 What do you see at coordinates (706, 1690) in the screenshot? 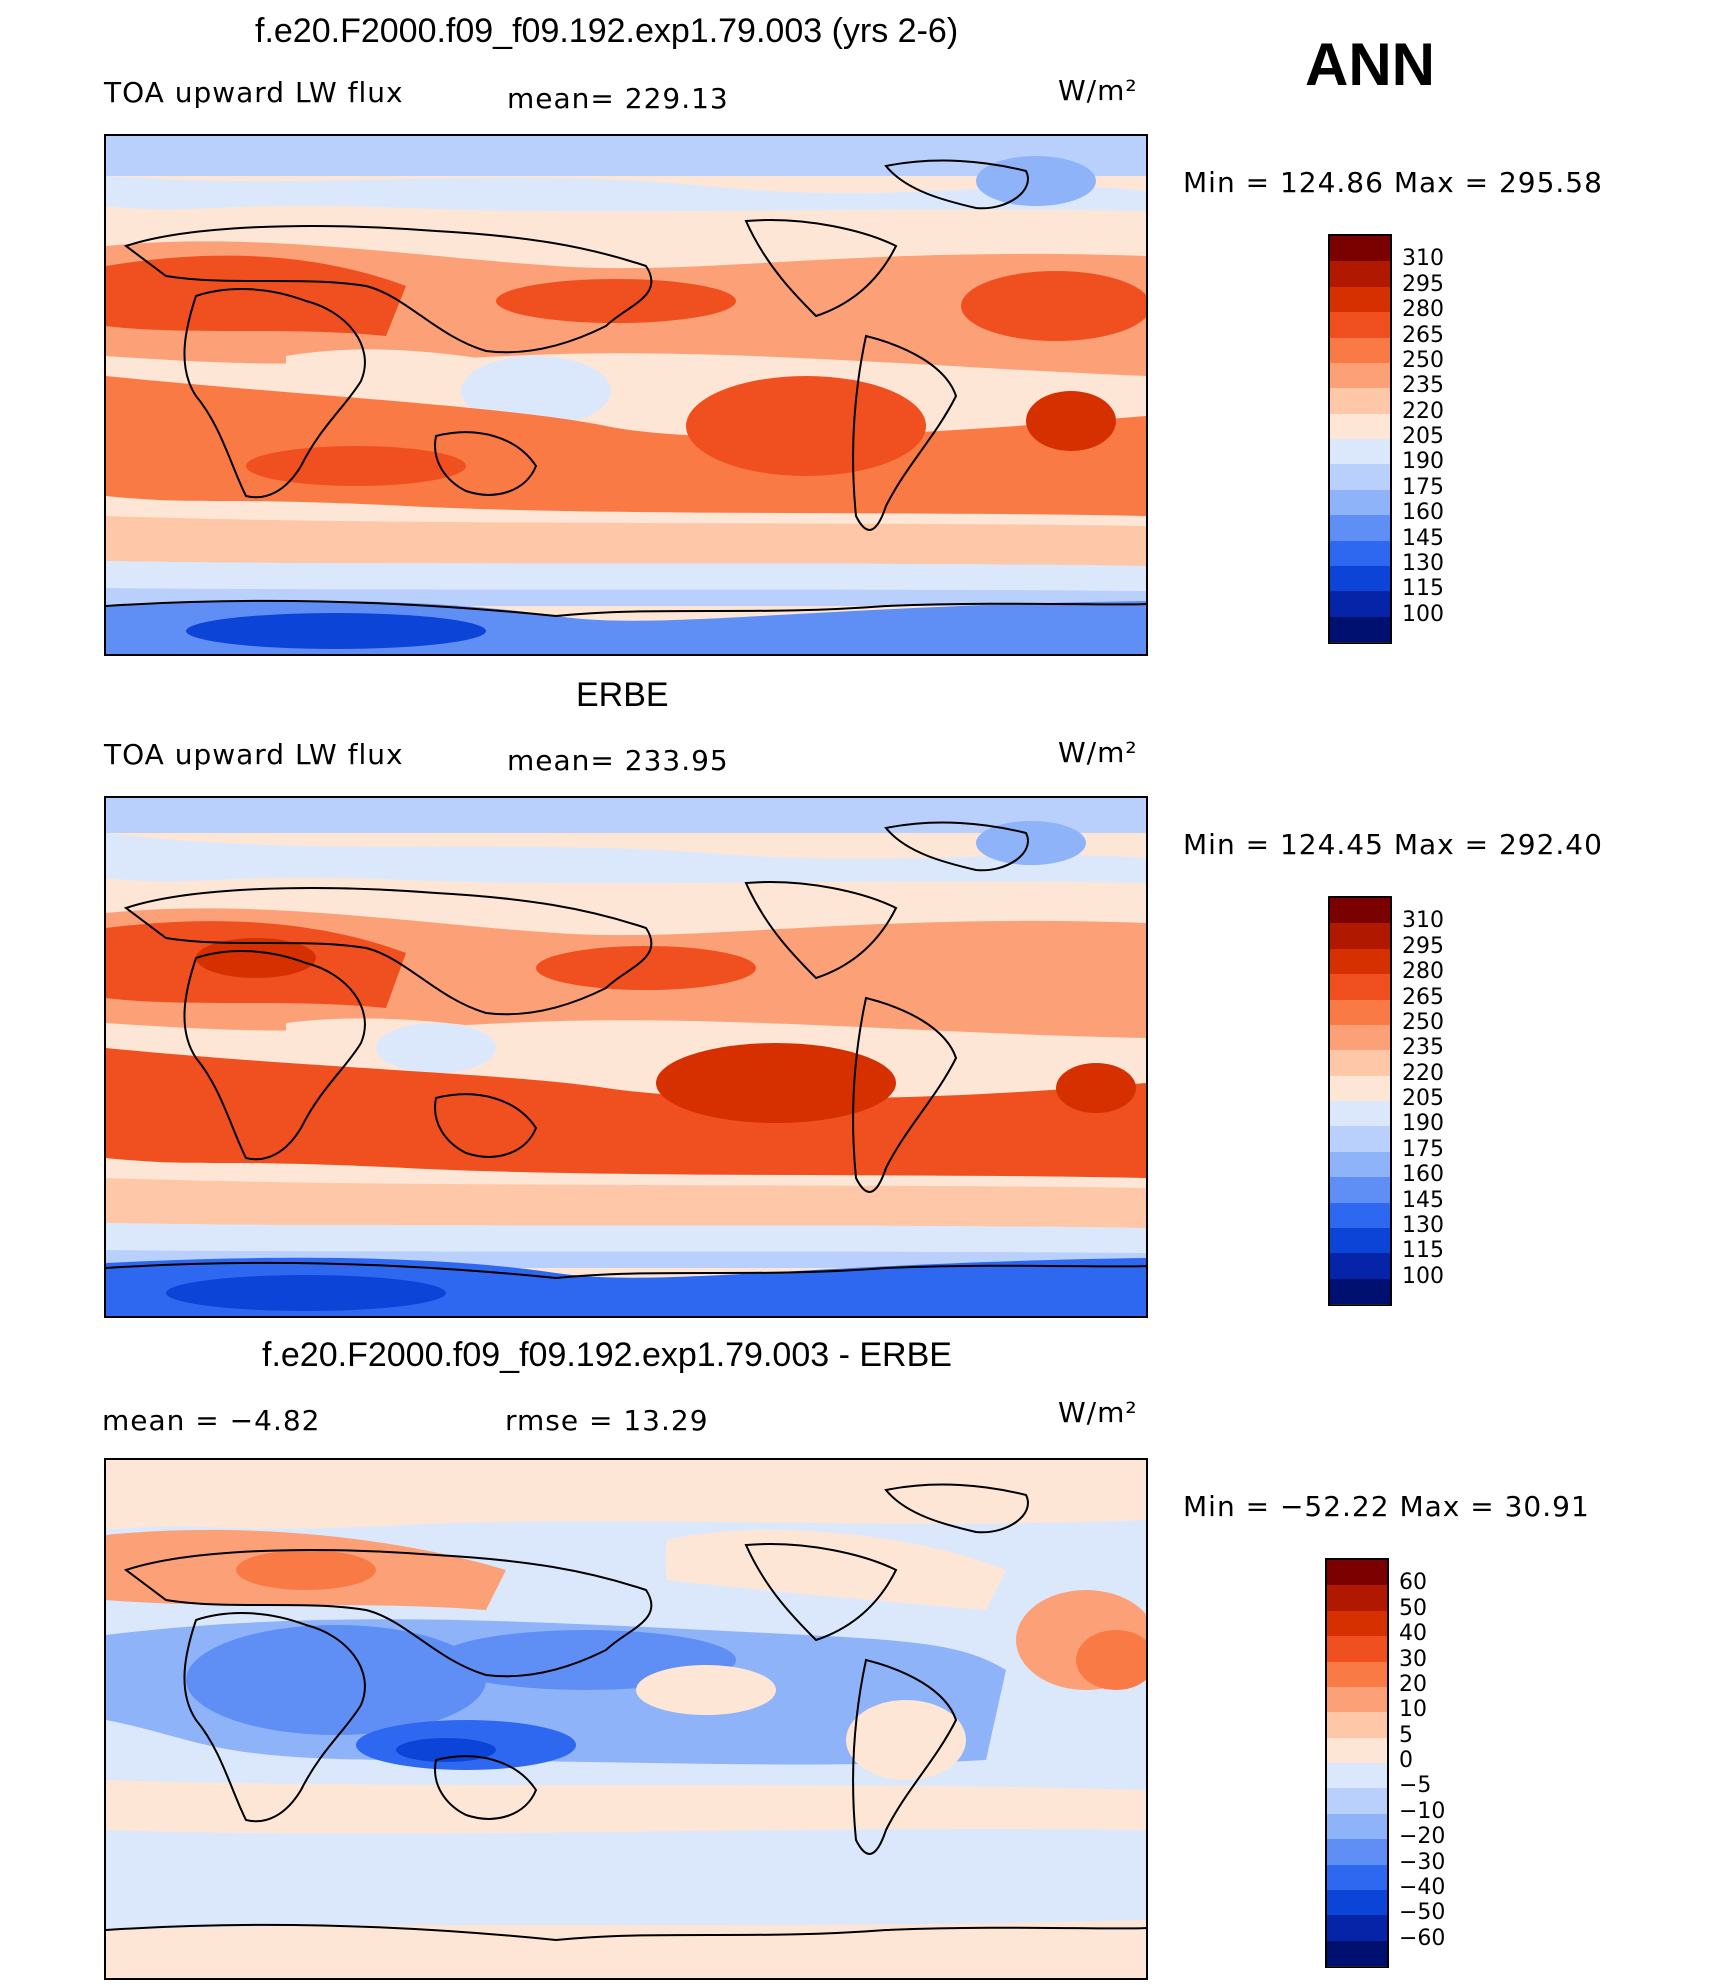
I see `field-epac-pos` at bounding box center [706, 1690].